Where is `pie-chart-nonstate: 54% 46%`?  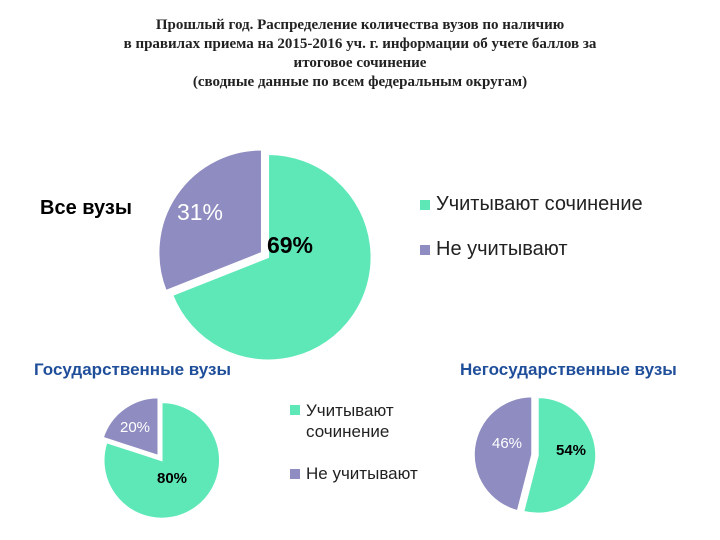 pie-chart-nonstate: 54% 46% is located at coordinates (535, 455).